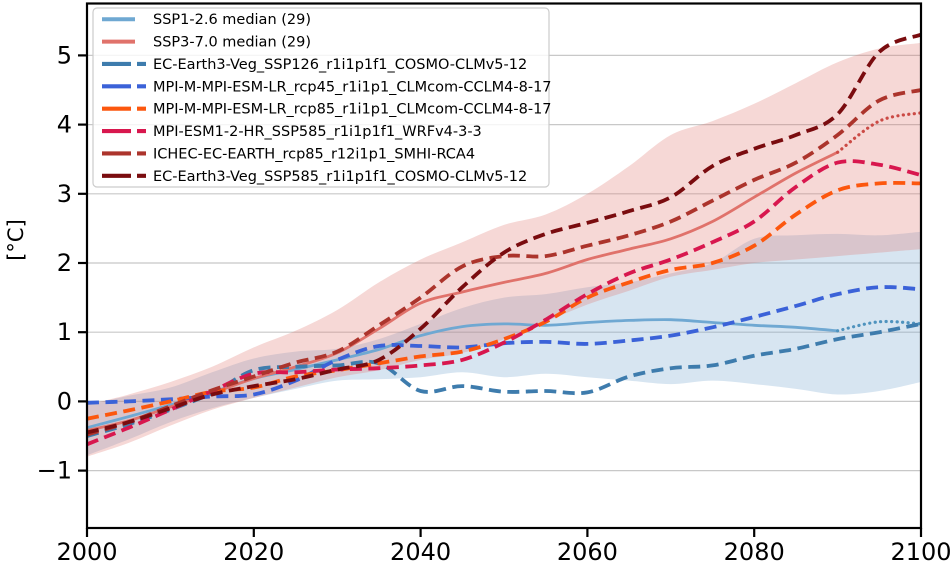 The height and width of the screenshot is (563, 950). What do you see at coordinates (253, 550) in the screenshot?
I see `x-tick-label-2020: 2020` at bounding box center [253, 550].